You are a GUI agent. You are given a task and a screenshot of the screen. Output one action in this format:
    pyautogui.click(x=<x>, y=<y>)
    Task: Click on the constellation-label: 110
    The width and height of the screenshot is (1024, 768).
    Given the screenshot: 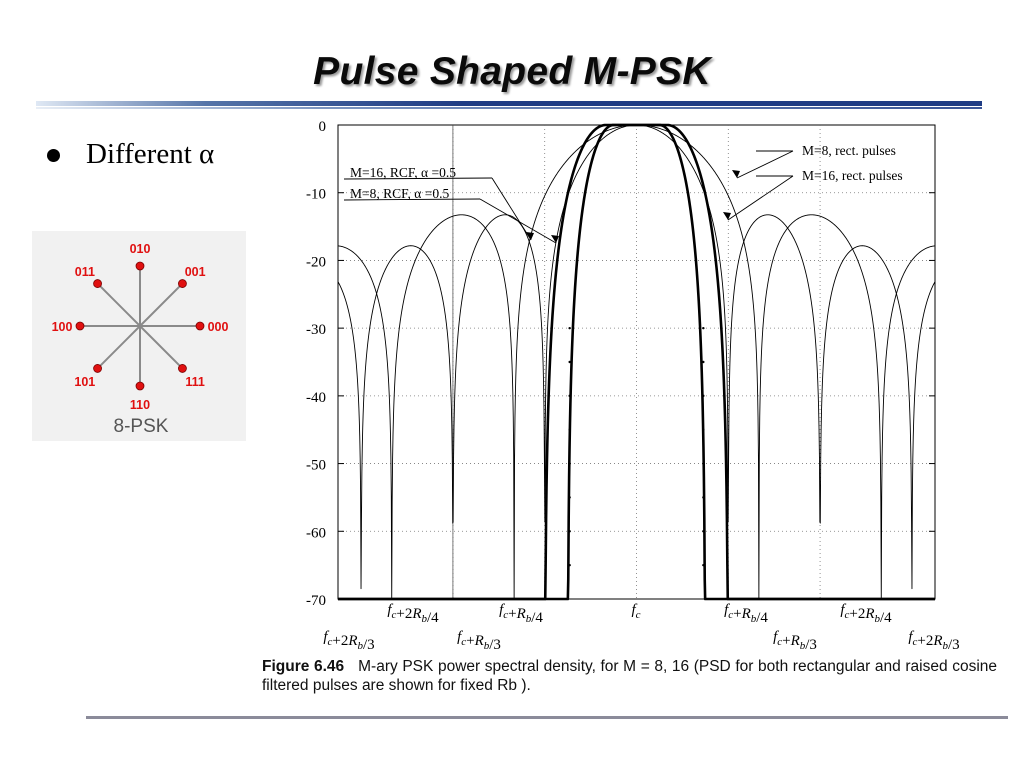 What is the action you would take?
    pyautogui.click(x=140, y=405)
    